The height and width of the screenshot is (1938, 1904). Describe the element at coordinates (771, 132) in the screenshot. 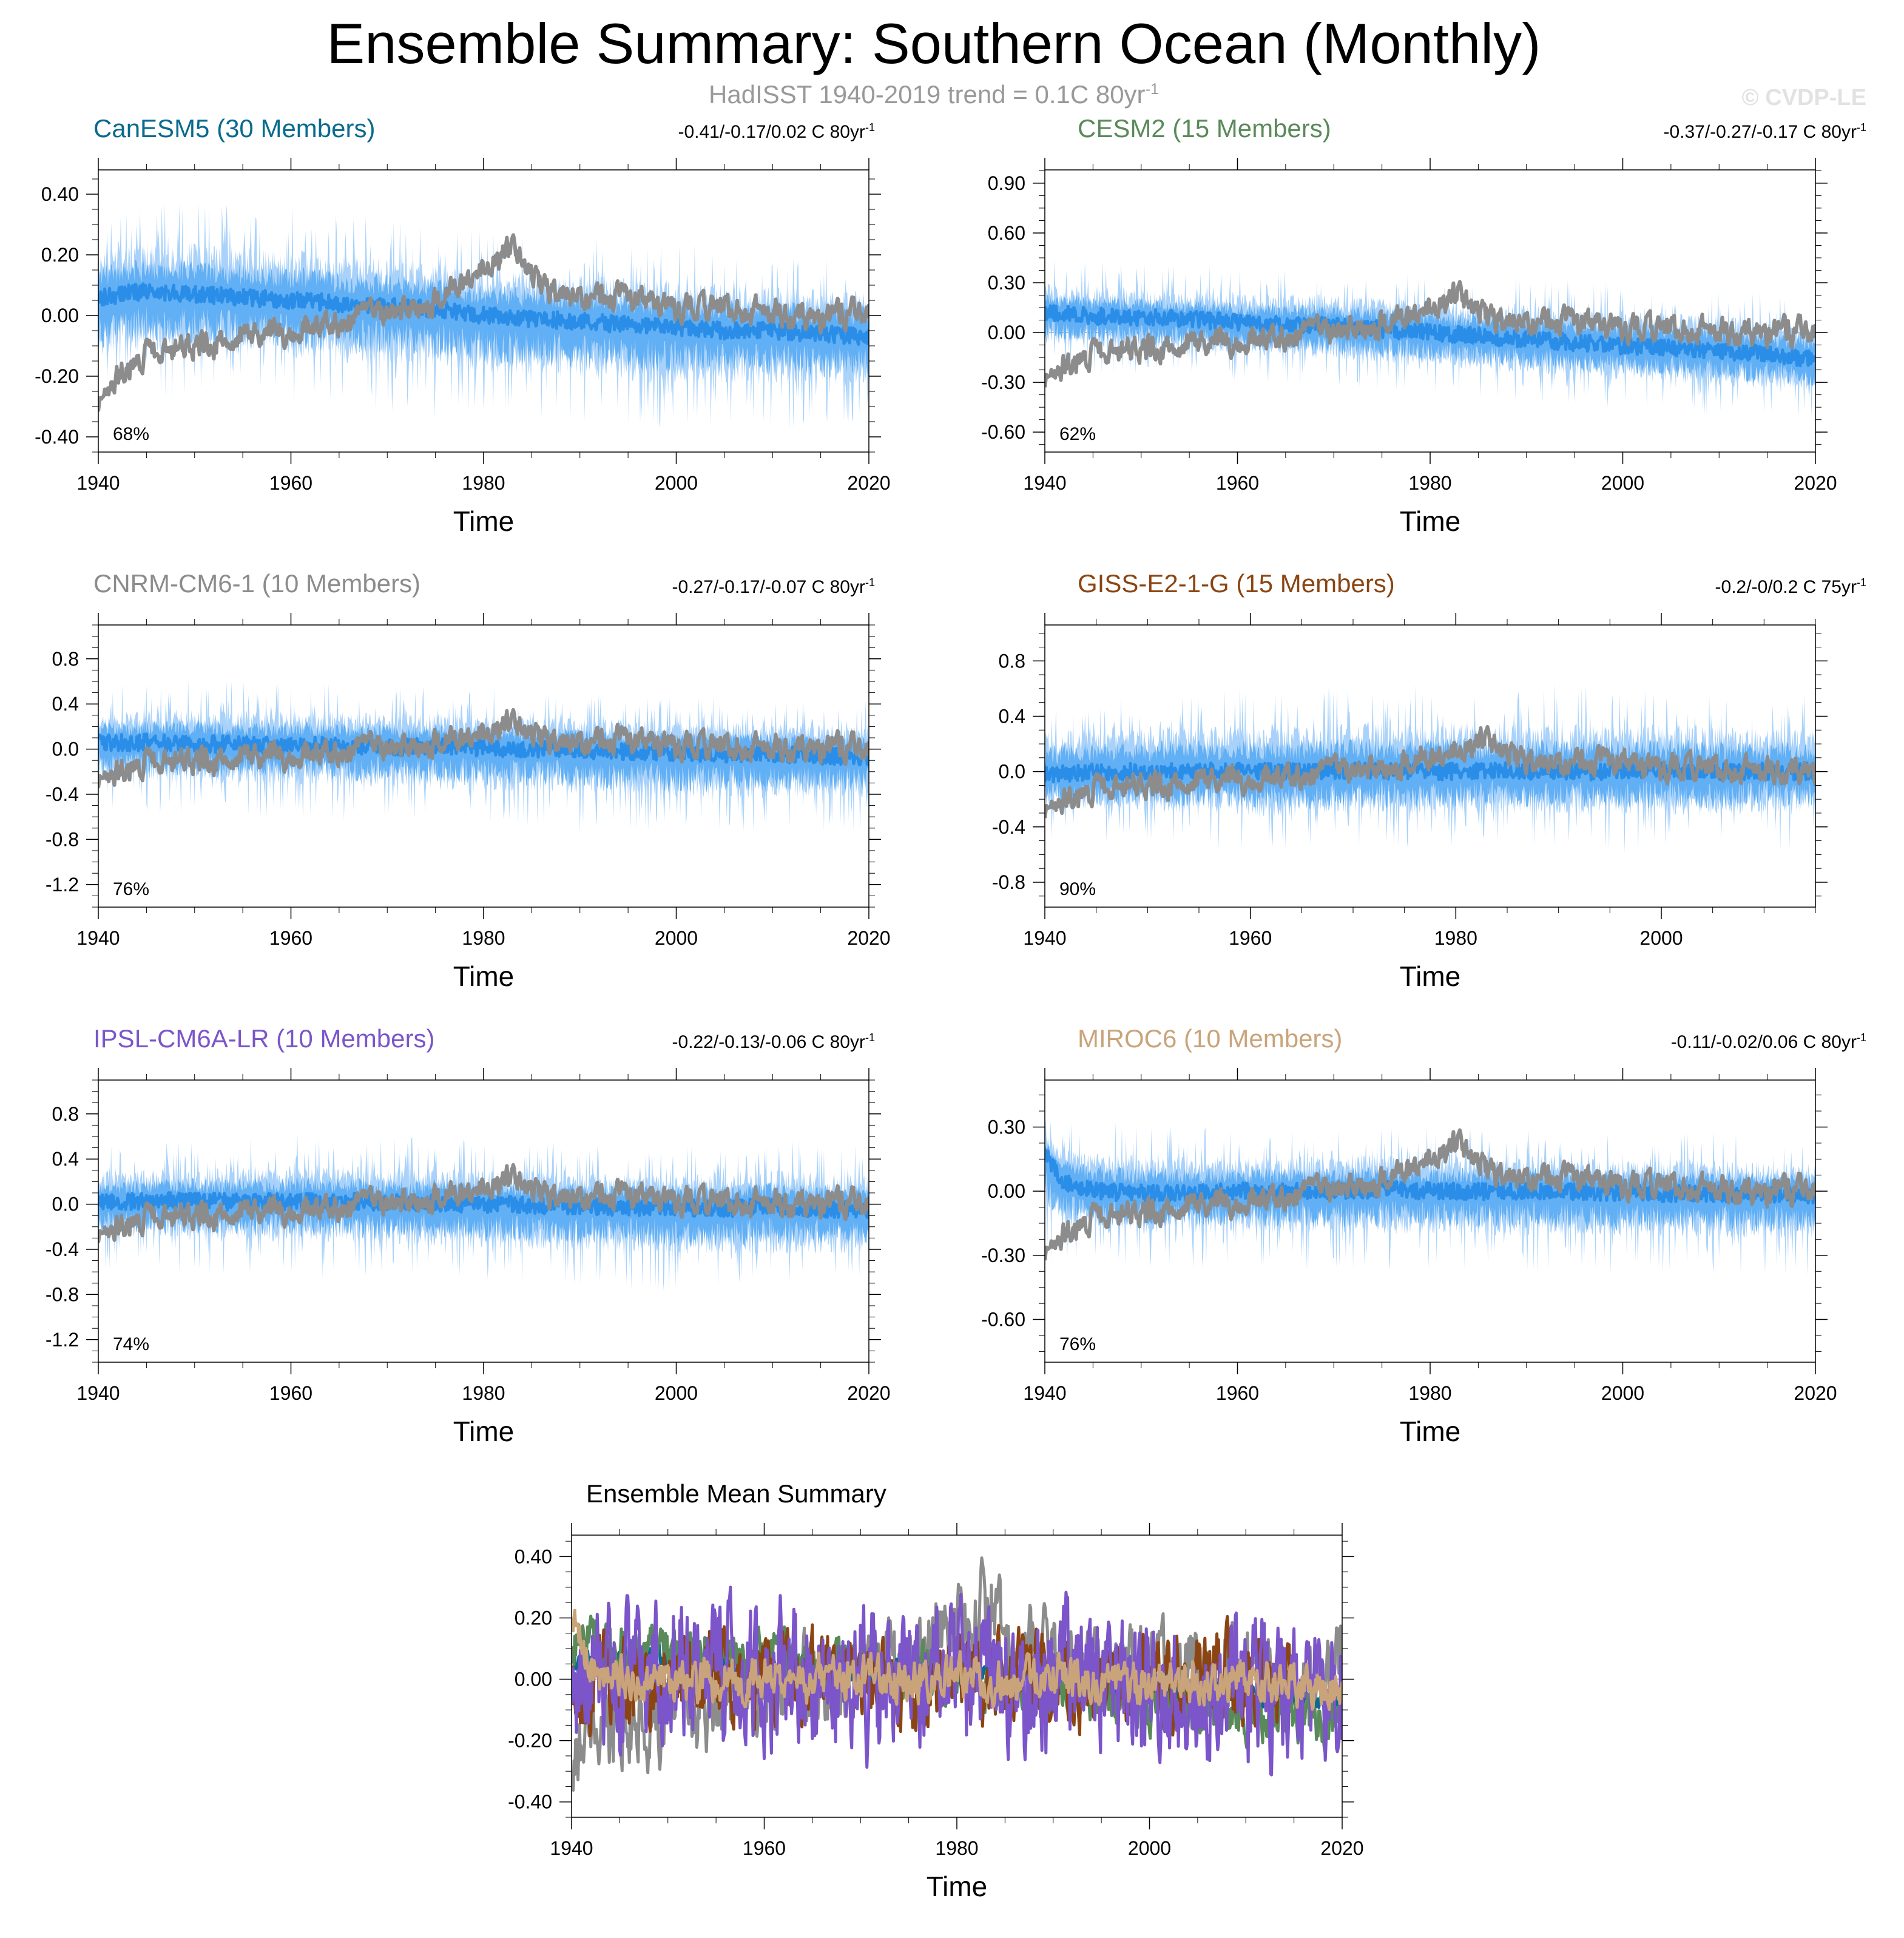

I see `trend-text: -0.41/-0.17/0.02 C 80yr` at that location.